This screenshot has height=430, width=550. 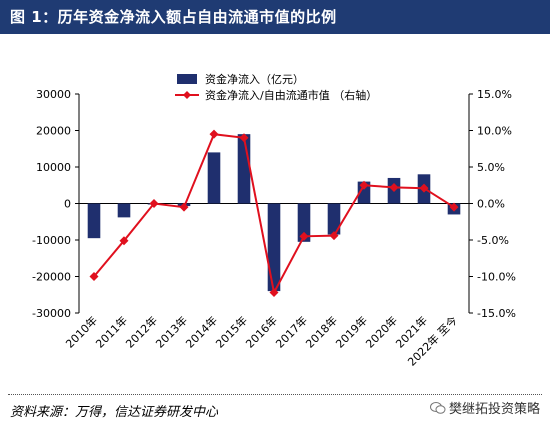 What do you see at coordinates (141, 331) in the screenshot?
I see `x-tick-label: 2012年` at bounding box center [141, 331].